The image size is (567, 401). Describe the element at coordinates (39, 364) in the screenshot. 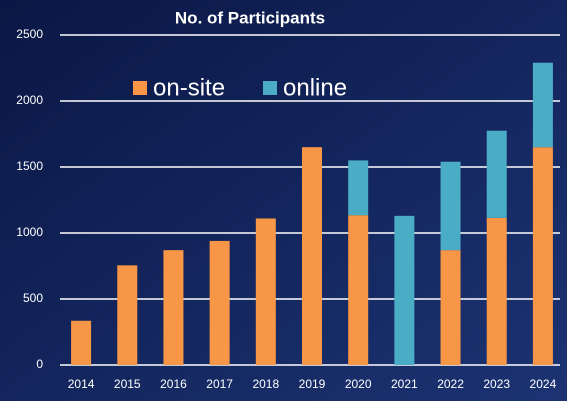

I see `y-tick-label: 0` at that location.